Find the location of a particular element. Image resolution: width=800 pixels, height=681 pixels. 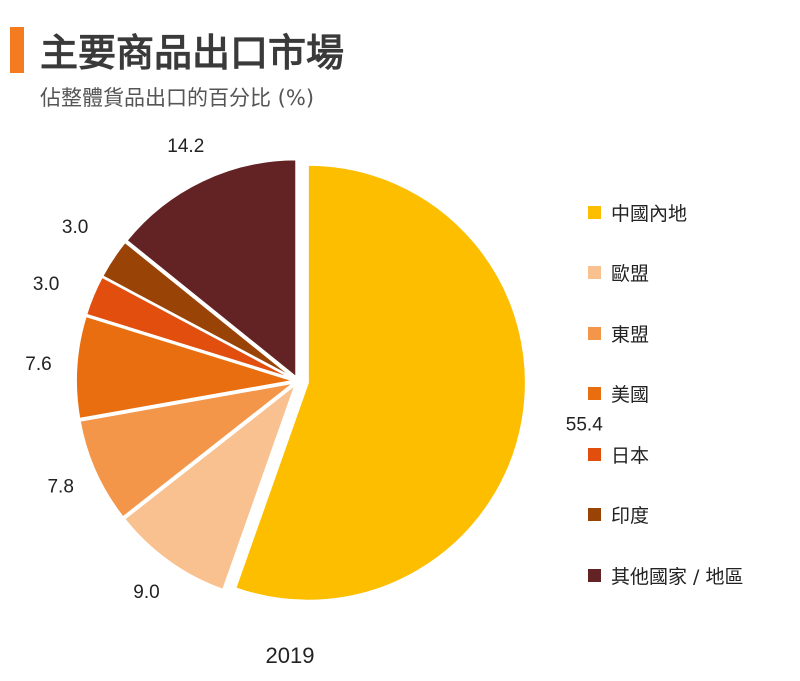

legend-label-5: 日本 is located at coordinates (630, 455).